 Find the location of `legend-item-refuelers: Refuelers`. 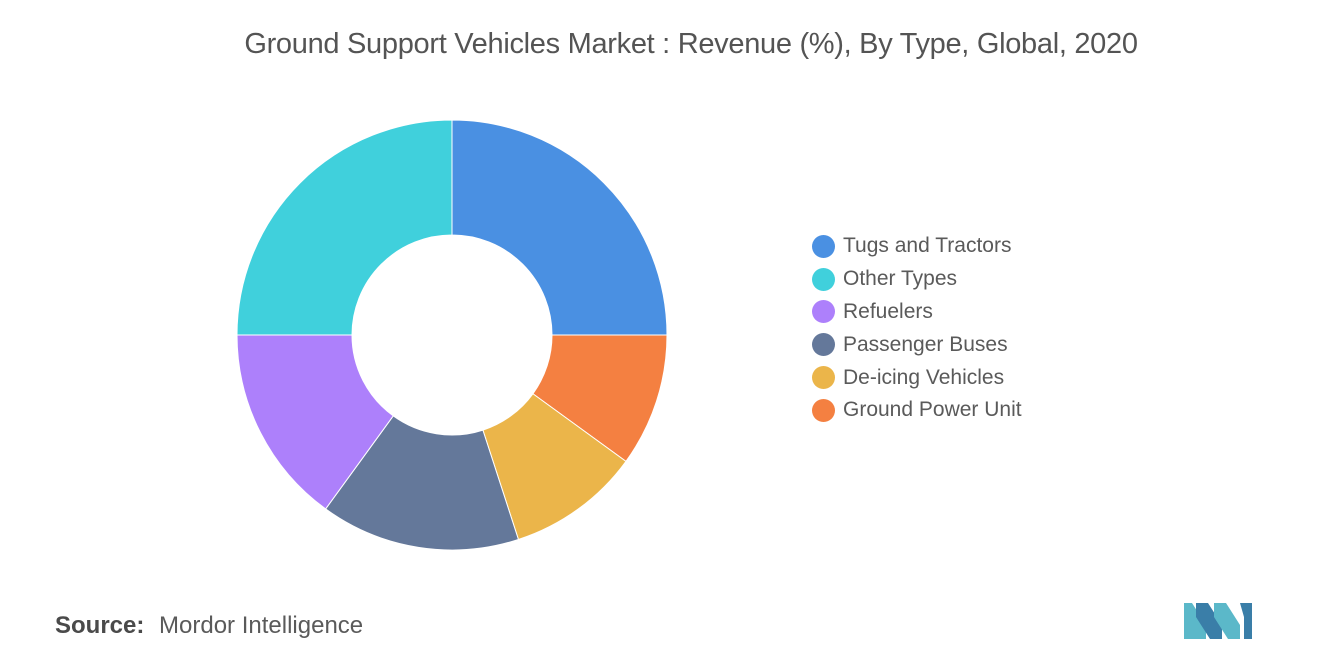

legend-item-refuelers: Refuelers is located at coordinates (917, 312).